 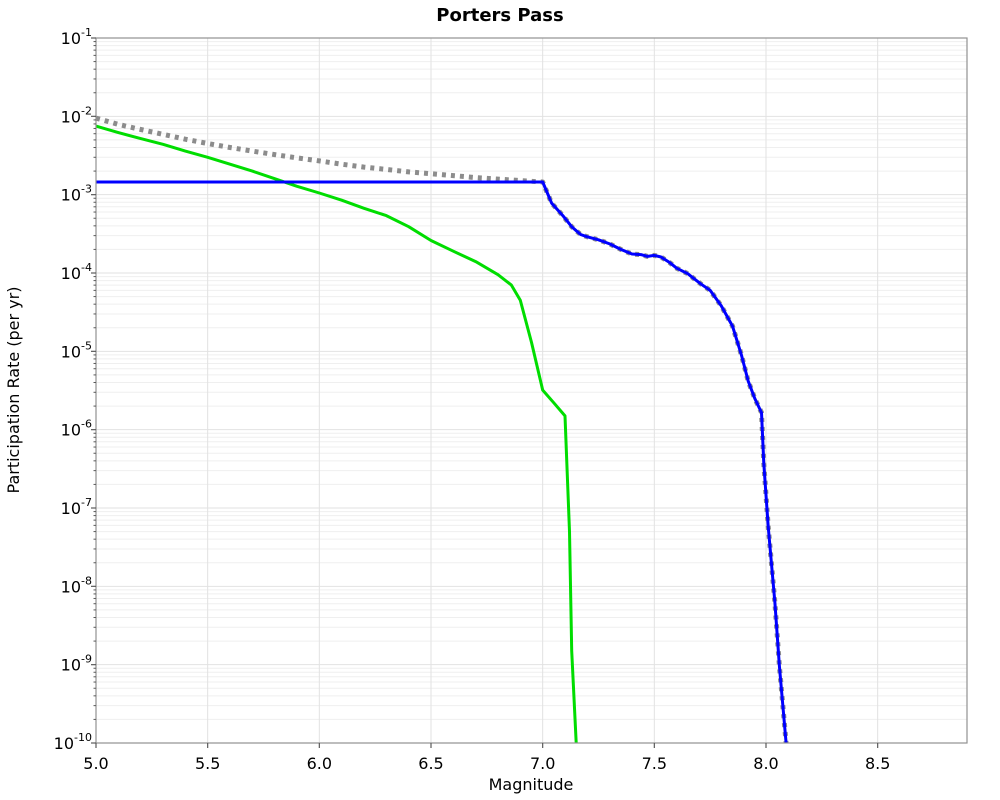 What do you see at coordinates (73, 742) in the screenshot?
I see `y-tick-label: 10⁻¹⁰` at bounding box center [73, 742].